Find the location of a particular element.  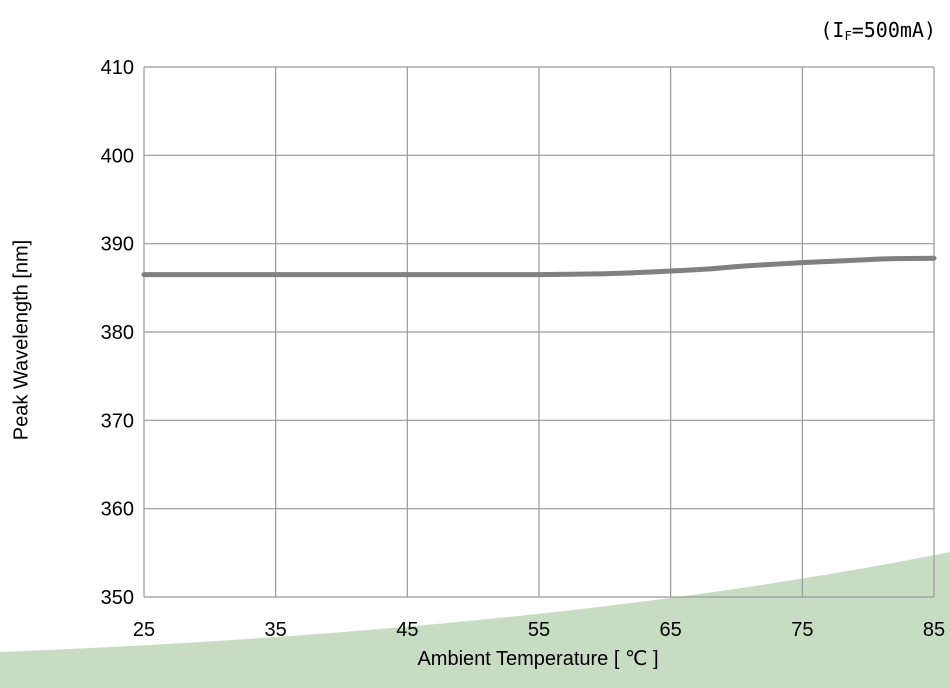

x-tick-label-1: 35 is located at coordinates (276, 630).